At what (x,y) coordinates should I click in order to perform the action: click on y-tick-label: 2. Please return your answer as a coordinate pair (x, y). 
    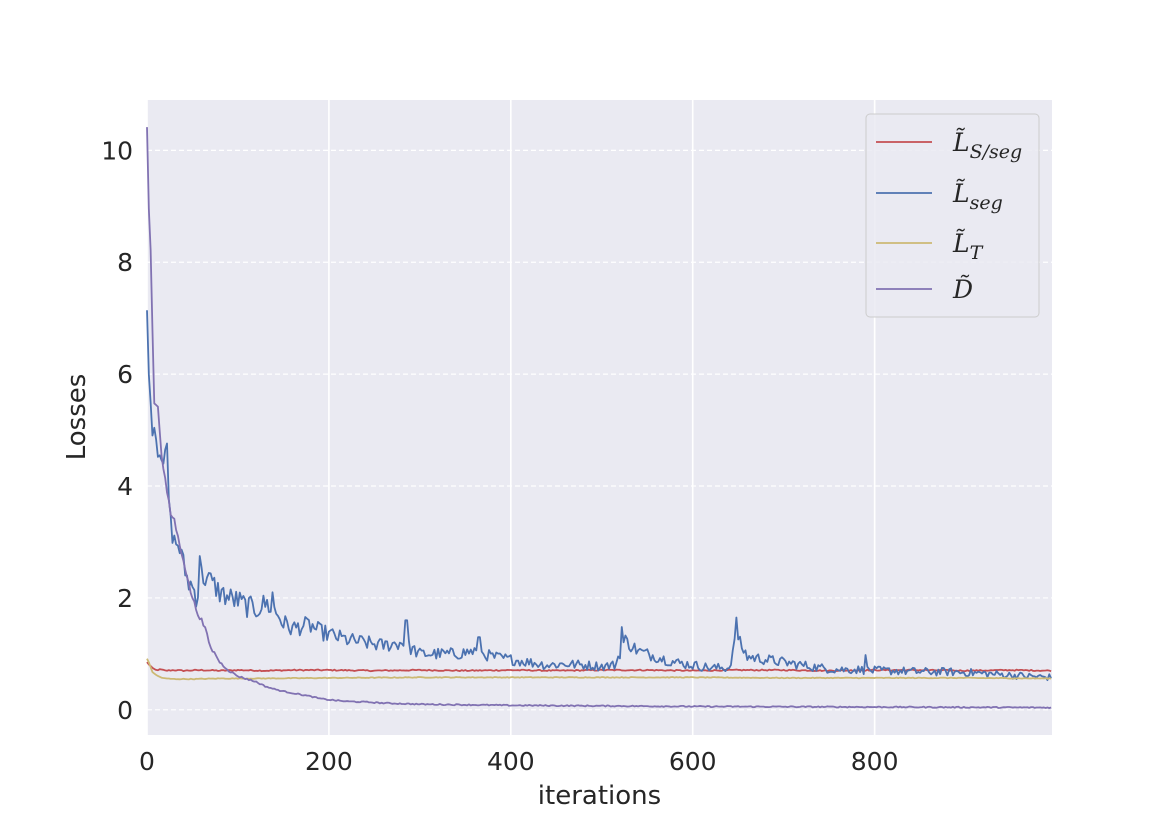
    Looking at the image, I should click on (125, 598).